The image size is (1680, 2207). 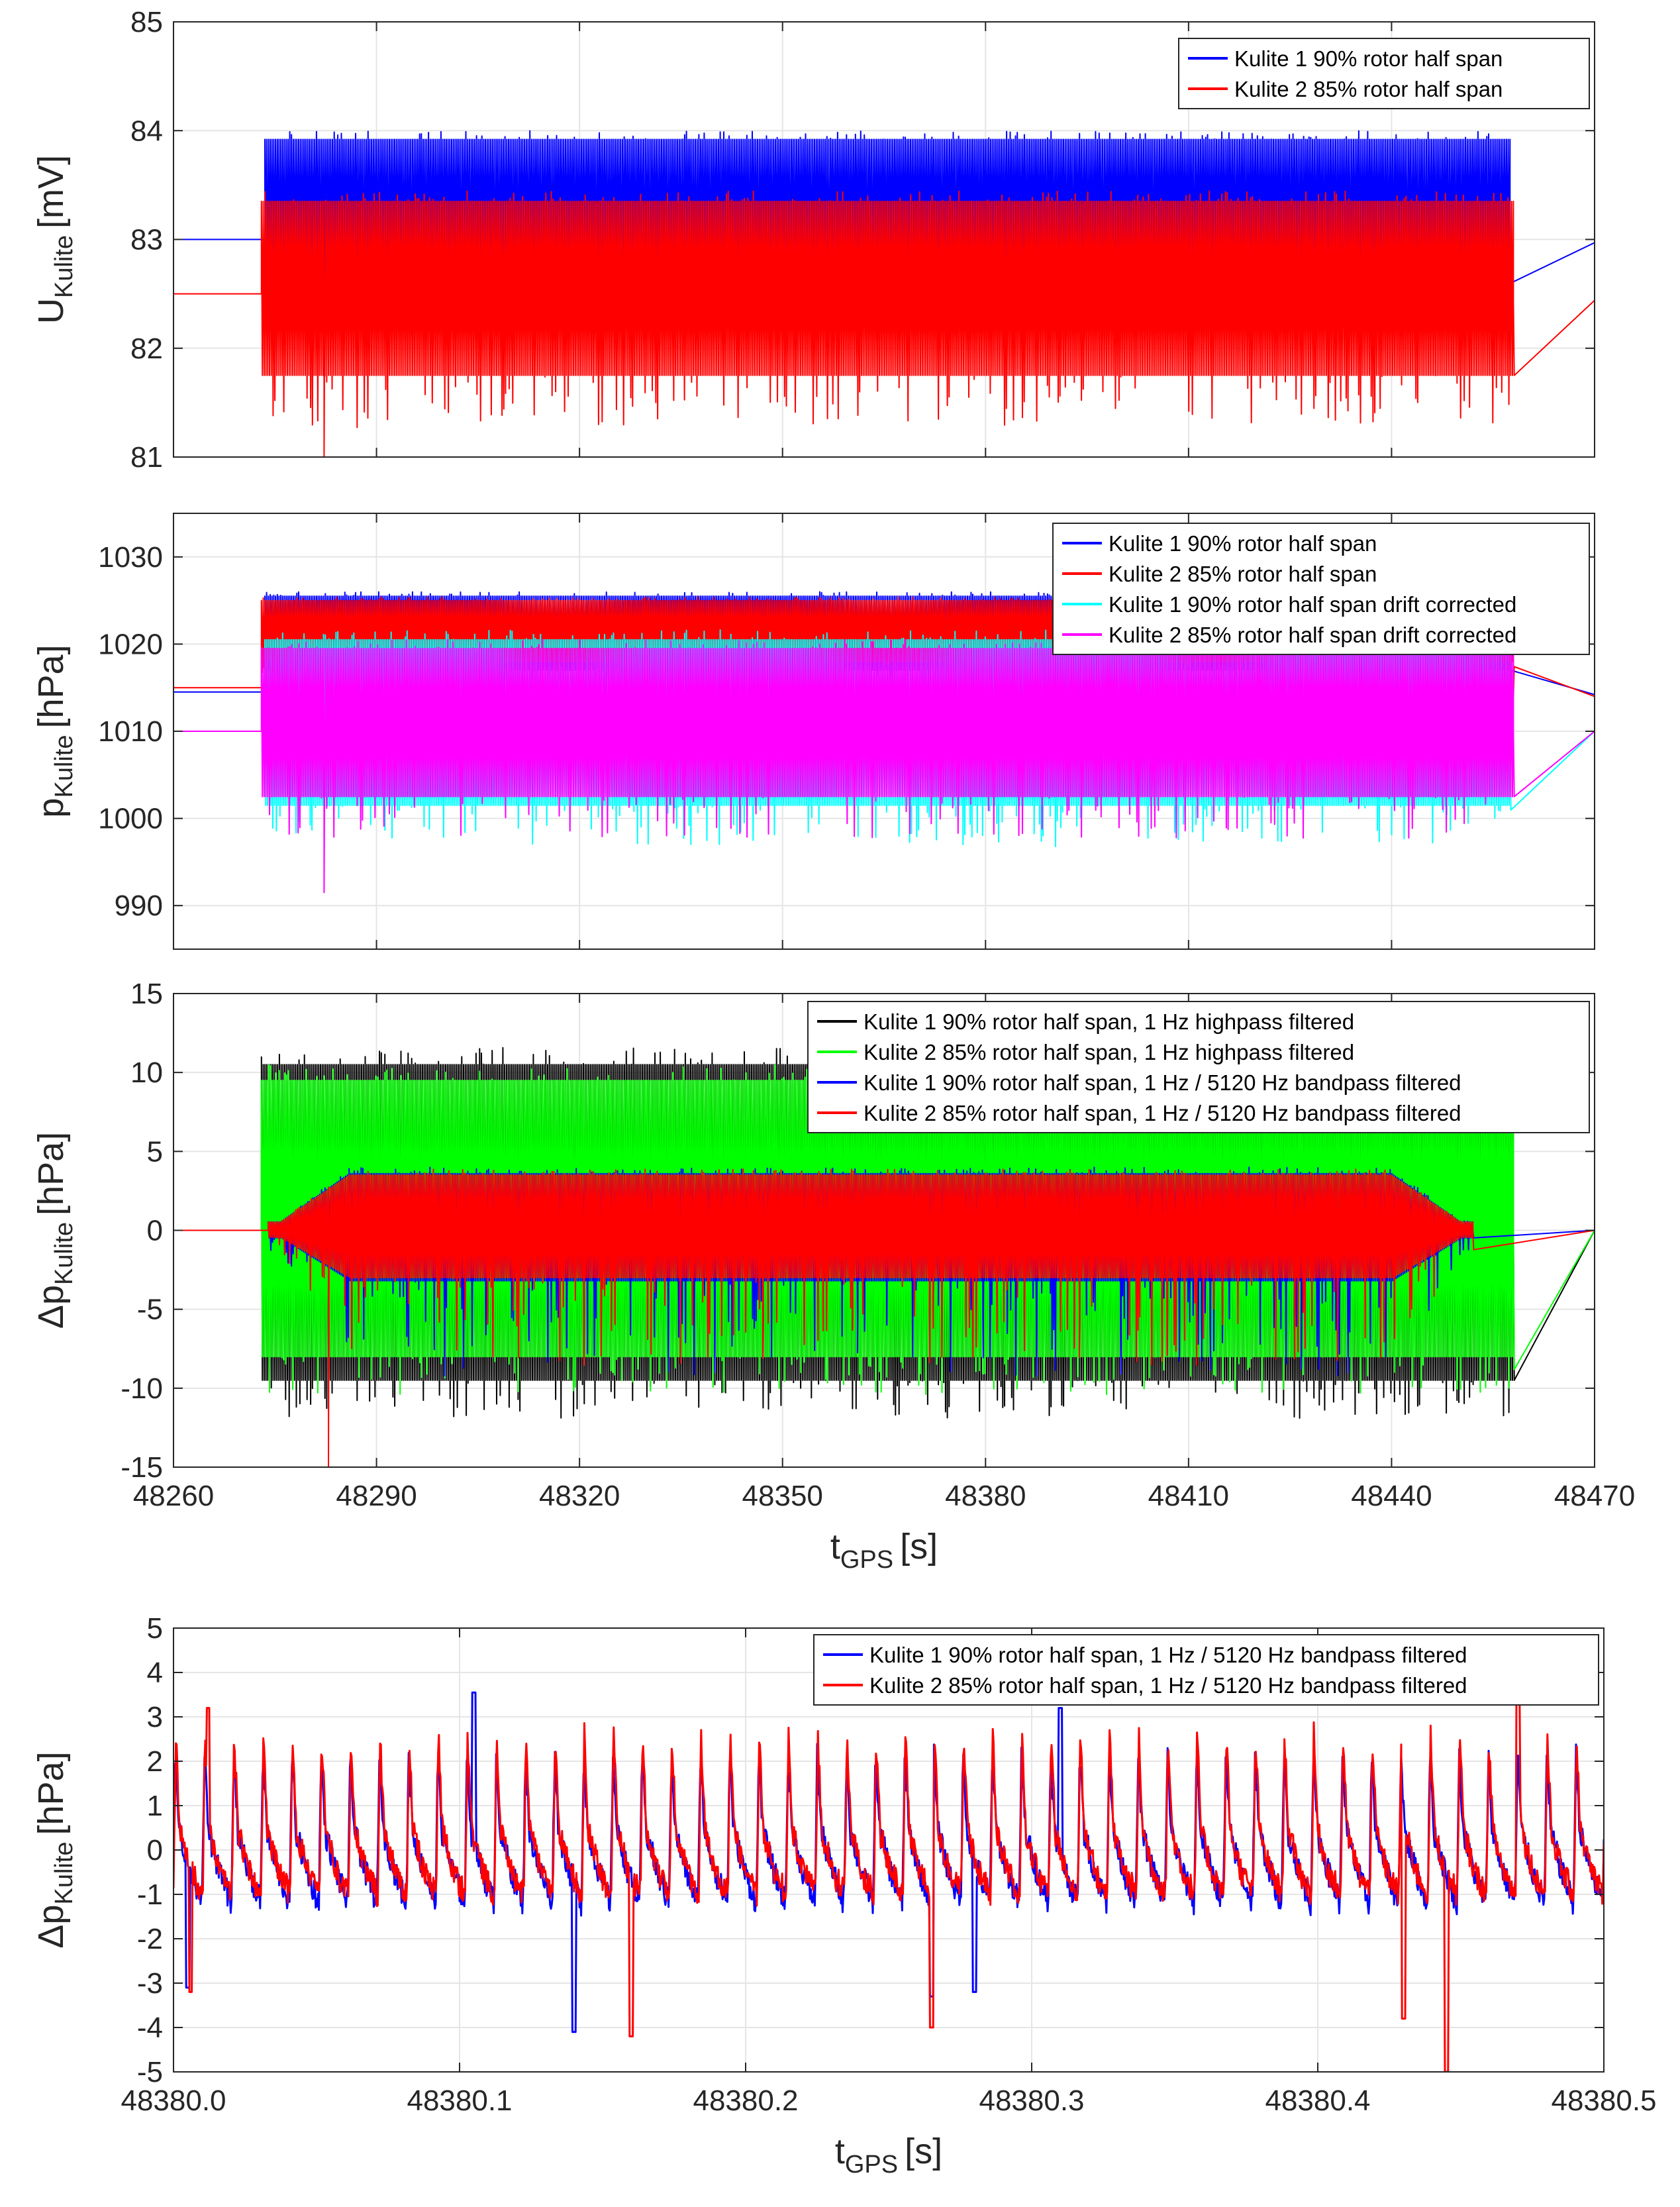 I want to click on xtick-label: 48380.2, so click(x=745, y=2100).